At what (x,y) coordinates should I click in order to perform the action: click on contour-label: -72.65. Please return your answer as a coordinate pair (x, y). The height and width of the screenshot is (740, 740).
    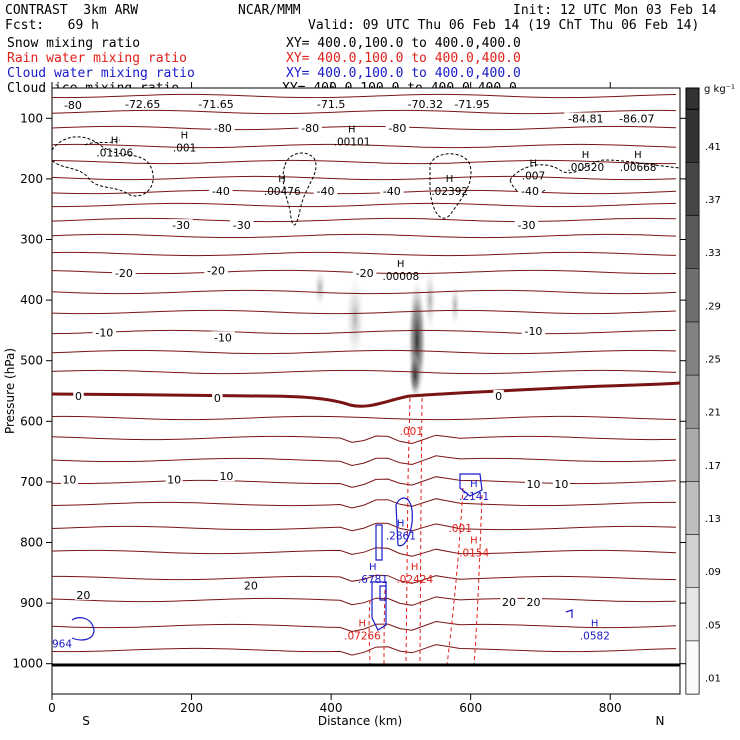
    Looking at the image, I should click on (142, 104).